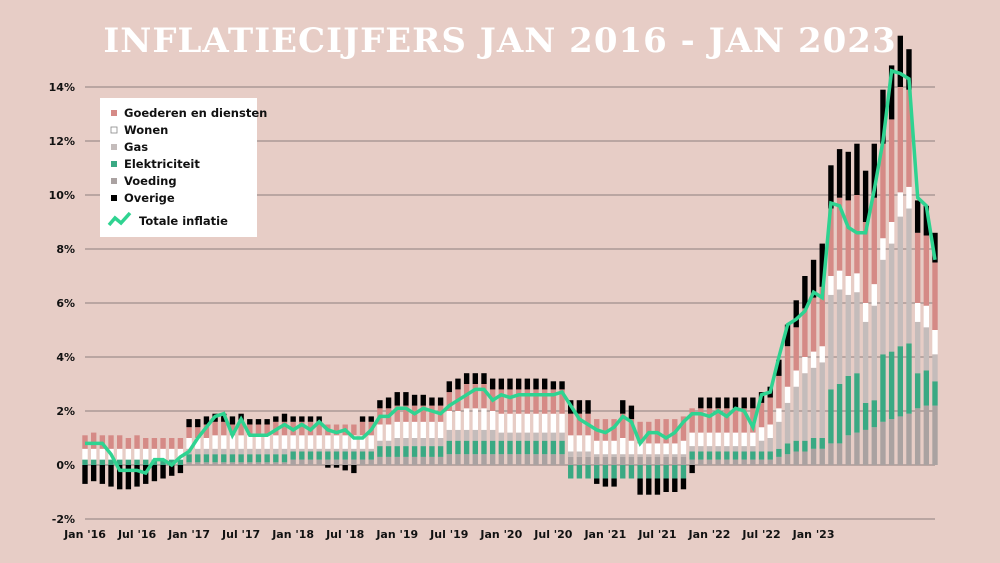 The image size is (1000, 563). Describe the element at coordinates (178, 167) in the screenshot. I see `legend-box` at that location.